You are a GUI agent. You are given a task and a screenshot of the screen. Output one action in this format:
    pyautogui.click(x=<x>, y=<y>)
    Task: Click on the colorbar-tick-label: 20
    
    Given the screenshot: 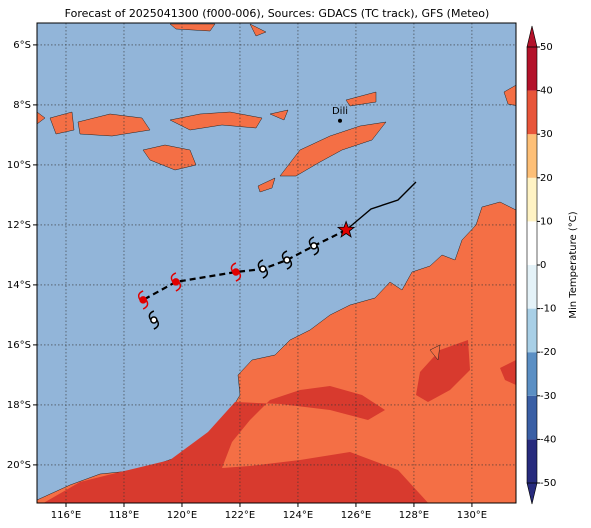 What is the action you would take?
    pyautogui.click(x=546, y=178)
    